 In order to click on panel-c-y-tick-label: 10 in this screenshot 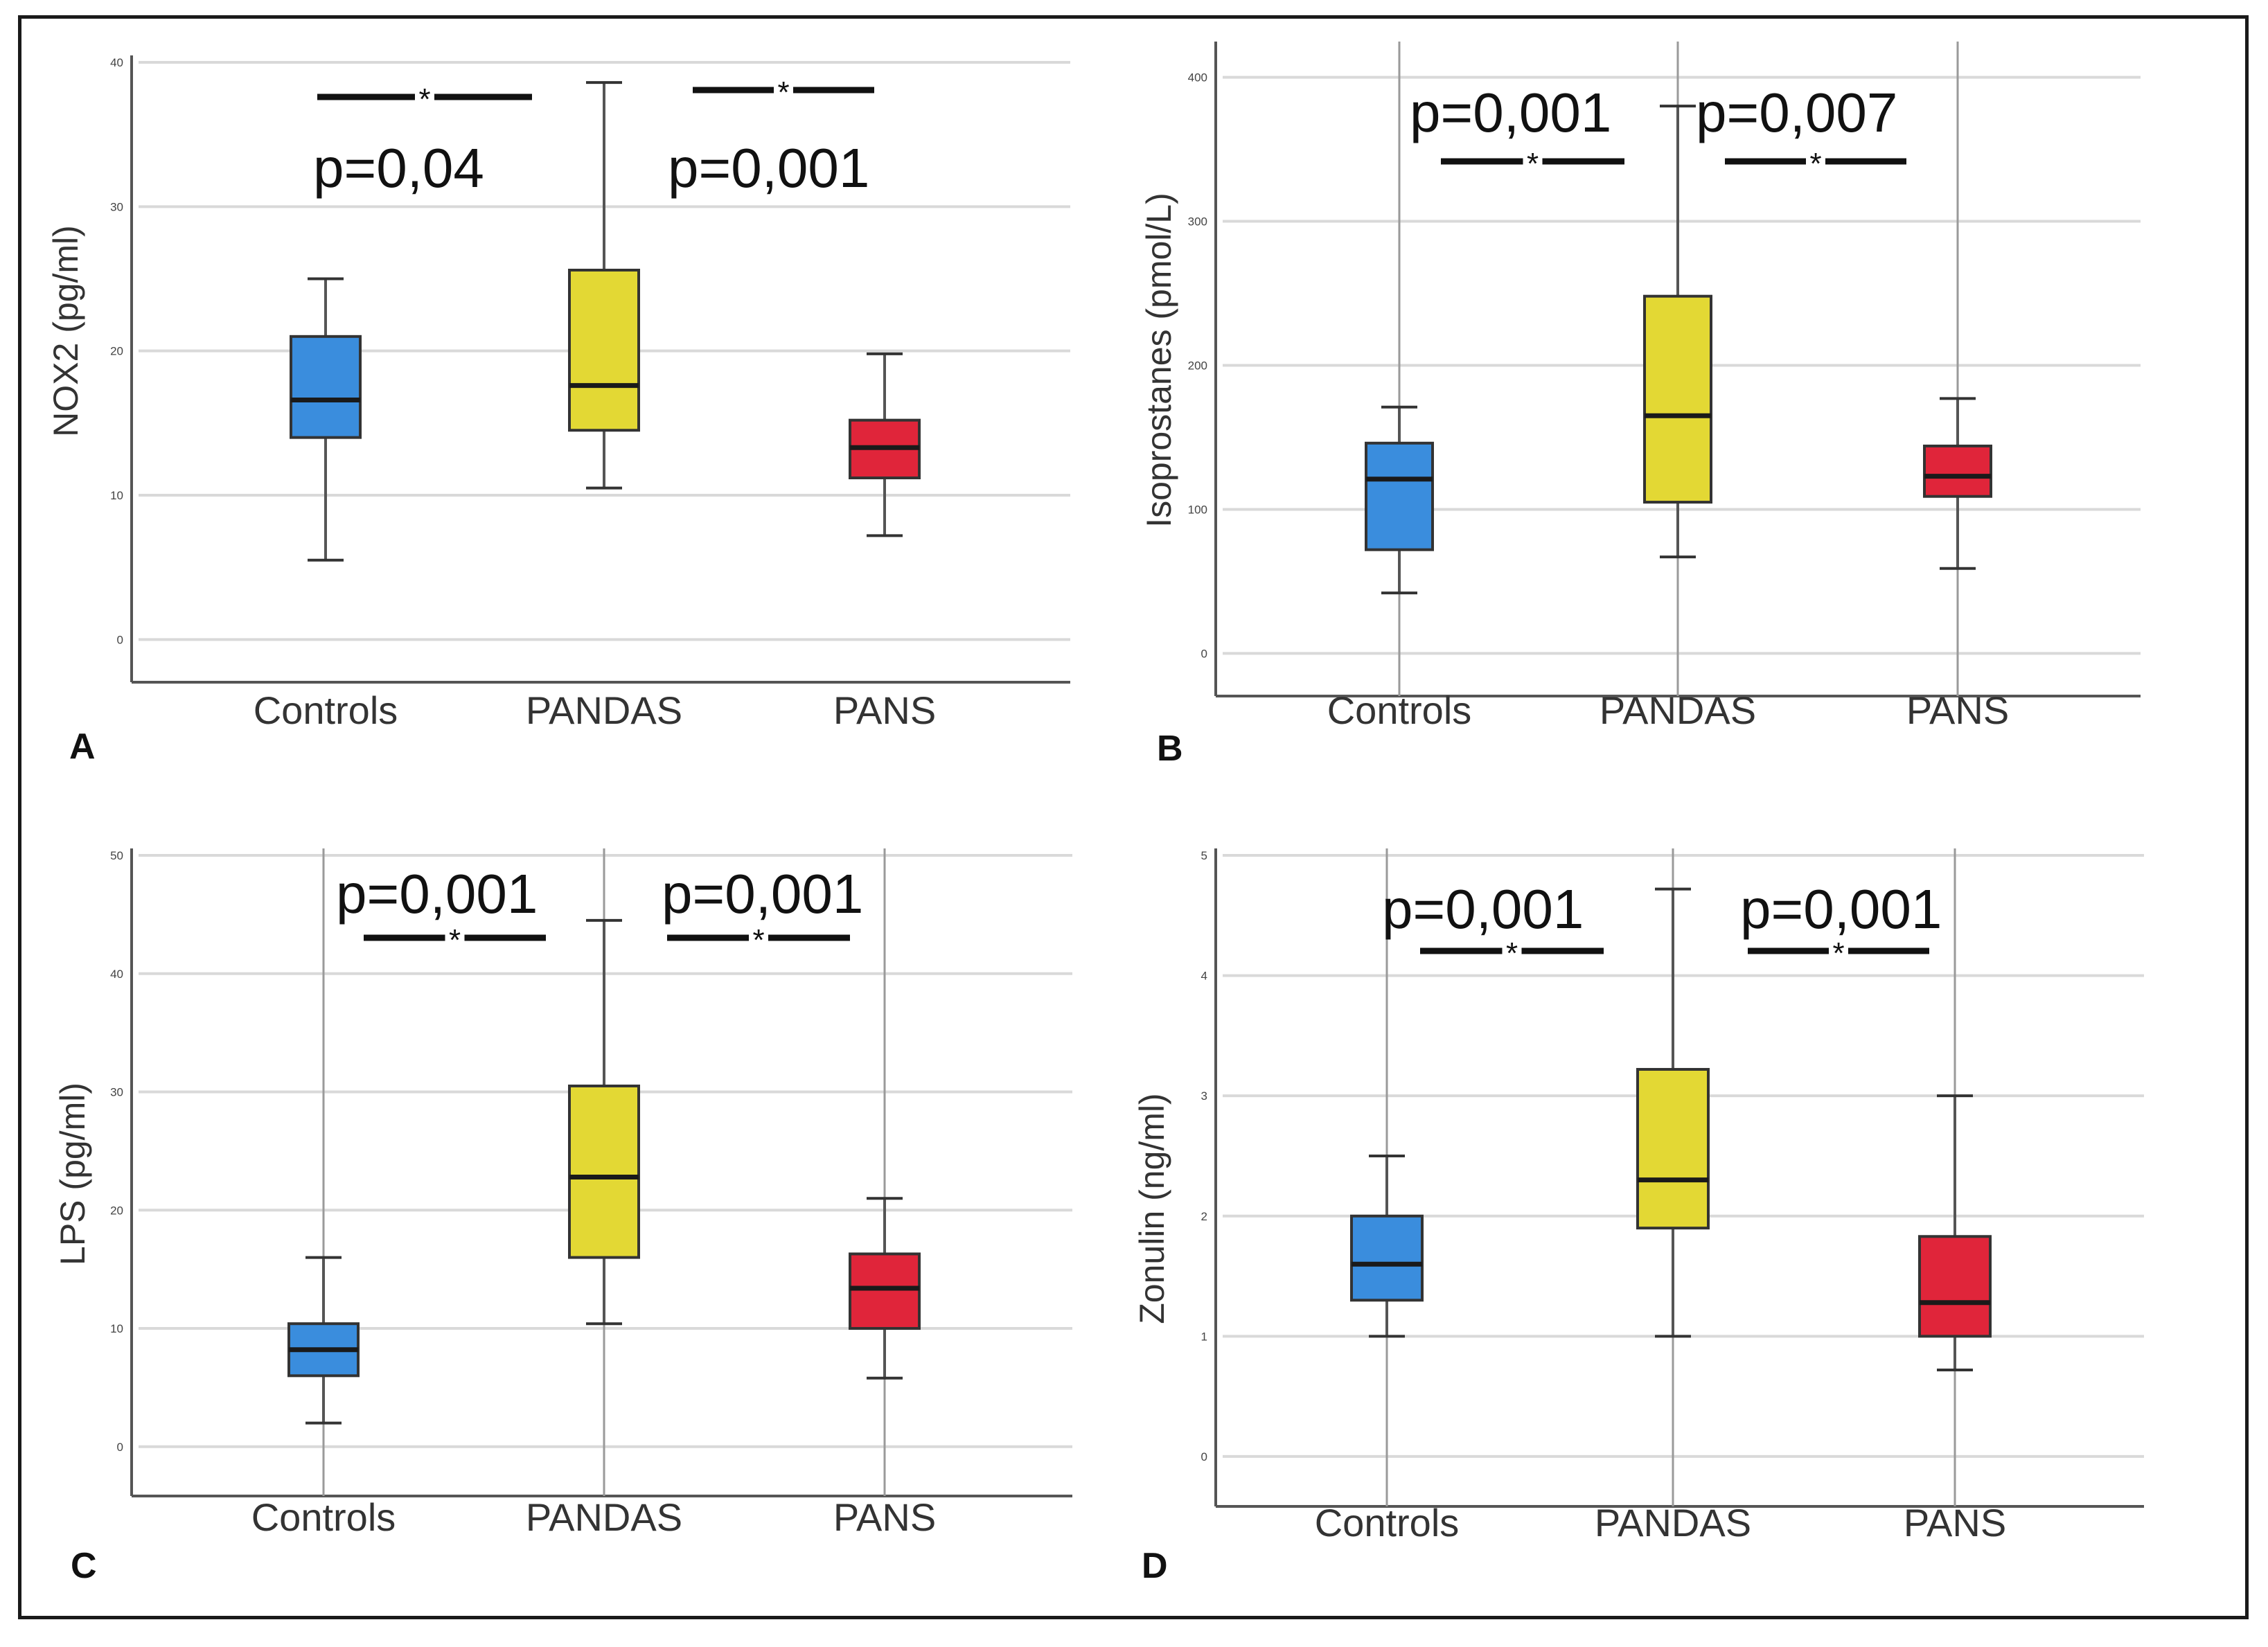, I will do `click(116, 1328)`.